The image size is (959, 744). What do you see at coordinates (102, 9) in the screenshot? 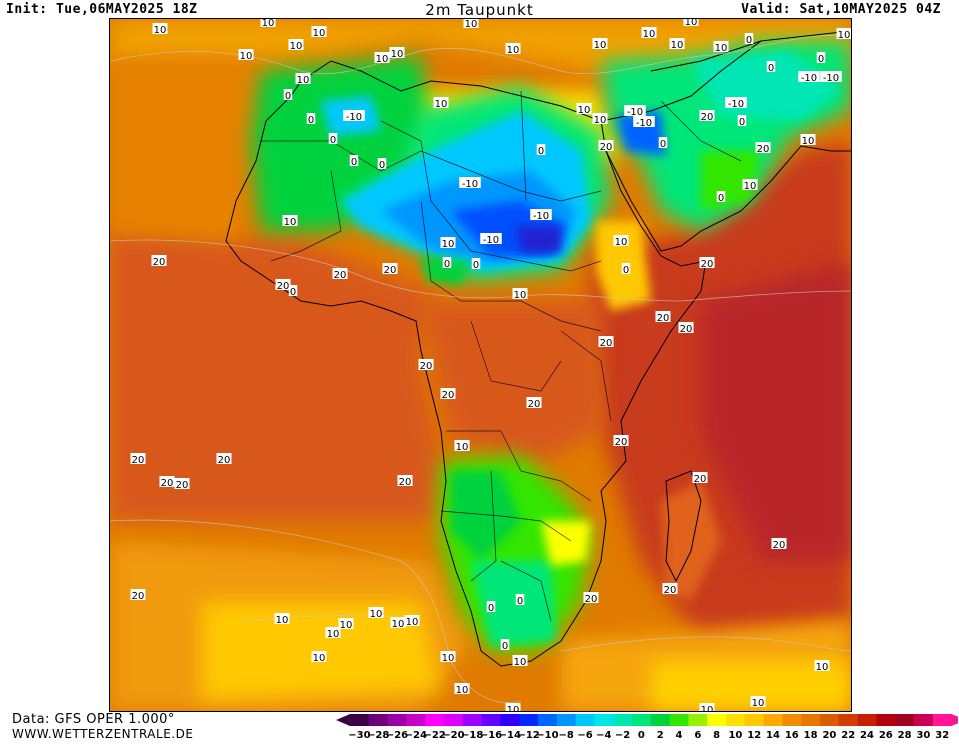
I see `init-time: Init: Tue,06MAY2025 18Z` at bounding box center [102, 9].